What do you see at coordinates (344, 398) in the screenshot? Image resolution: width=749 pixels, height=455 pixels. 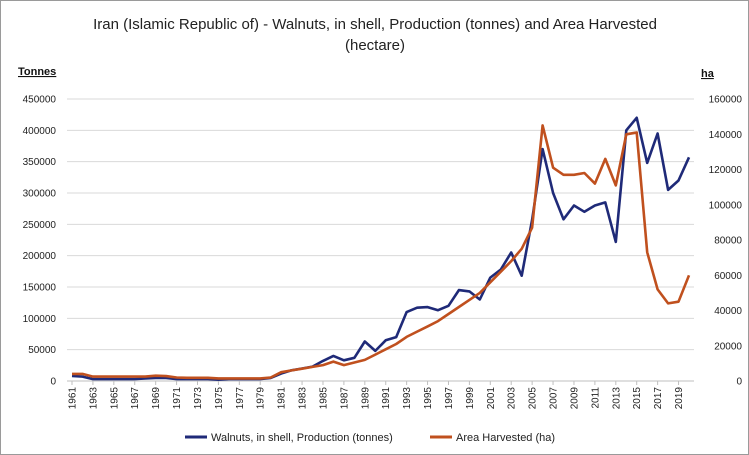 I see `x-tick-label: 1987` at bounding box center [344, 398].